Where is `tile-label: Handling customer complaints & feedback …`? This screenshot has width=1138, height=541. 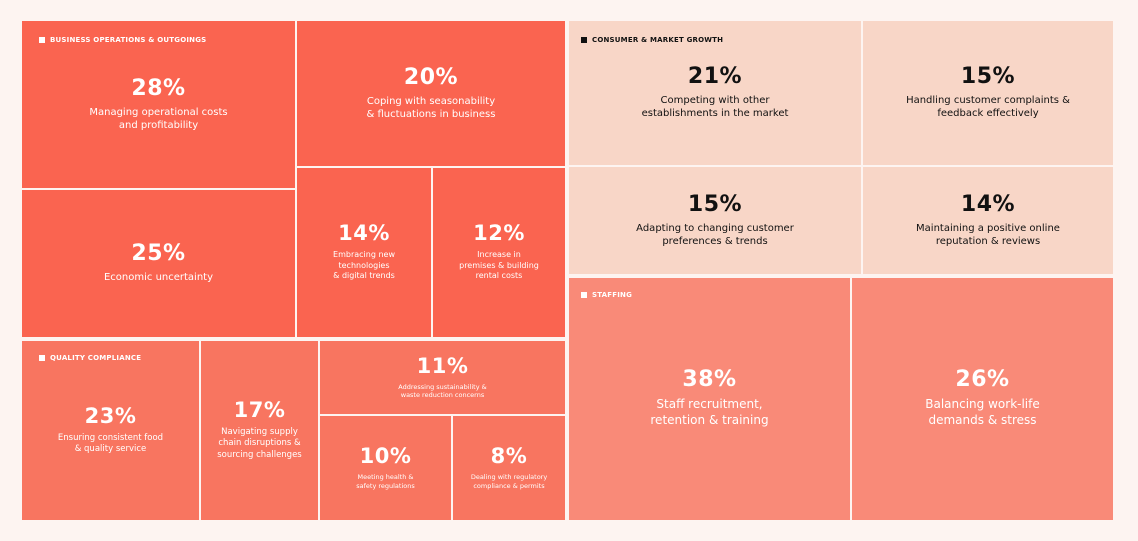
tile-label: Handling customer complaints & feedback … is located at coordinates (988, 107).